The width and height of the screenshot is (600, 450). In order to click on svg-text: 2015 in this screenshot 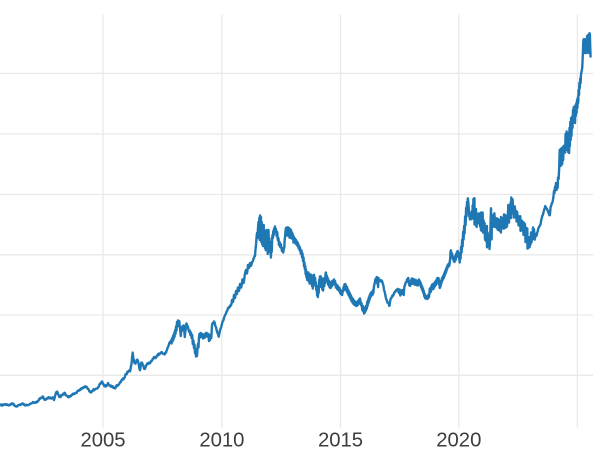, I will do `click(340, 440)`.